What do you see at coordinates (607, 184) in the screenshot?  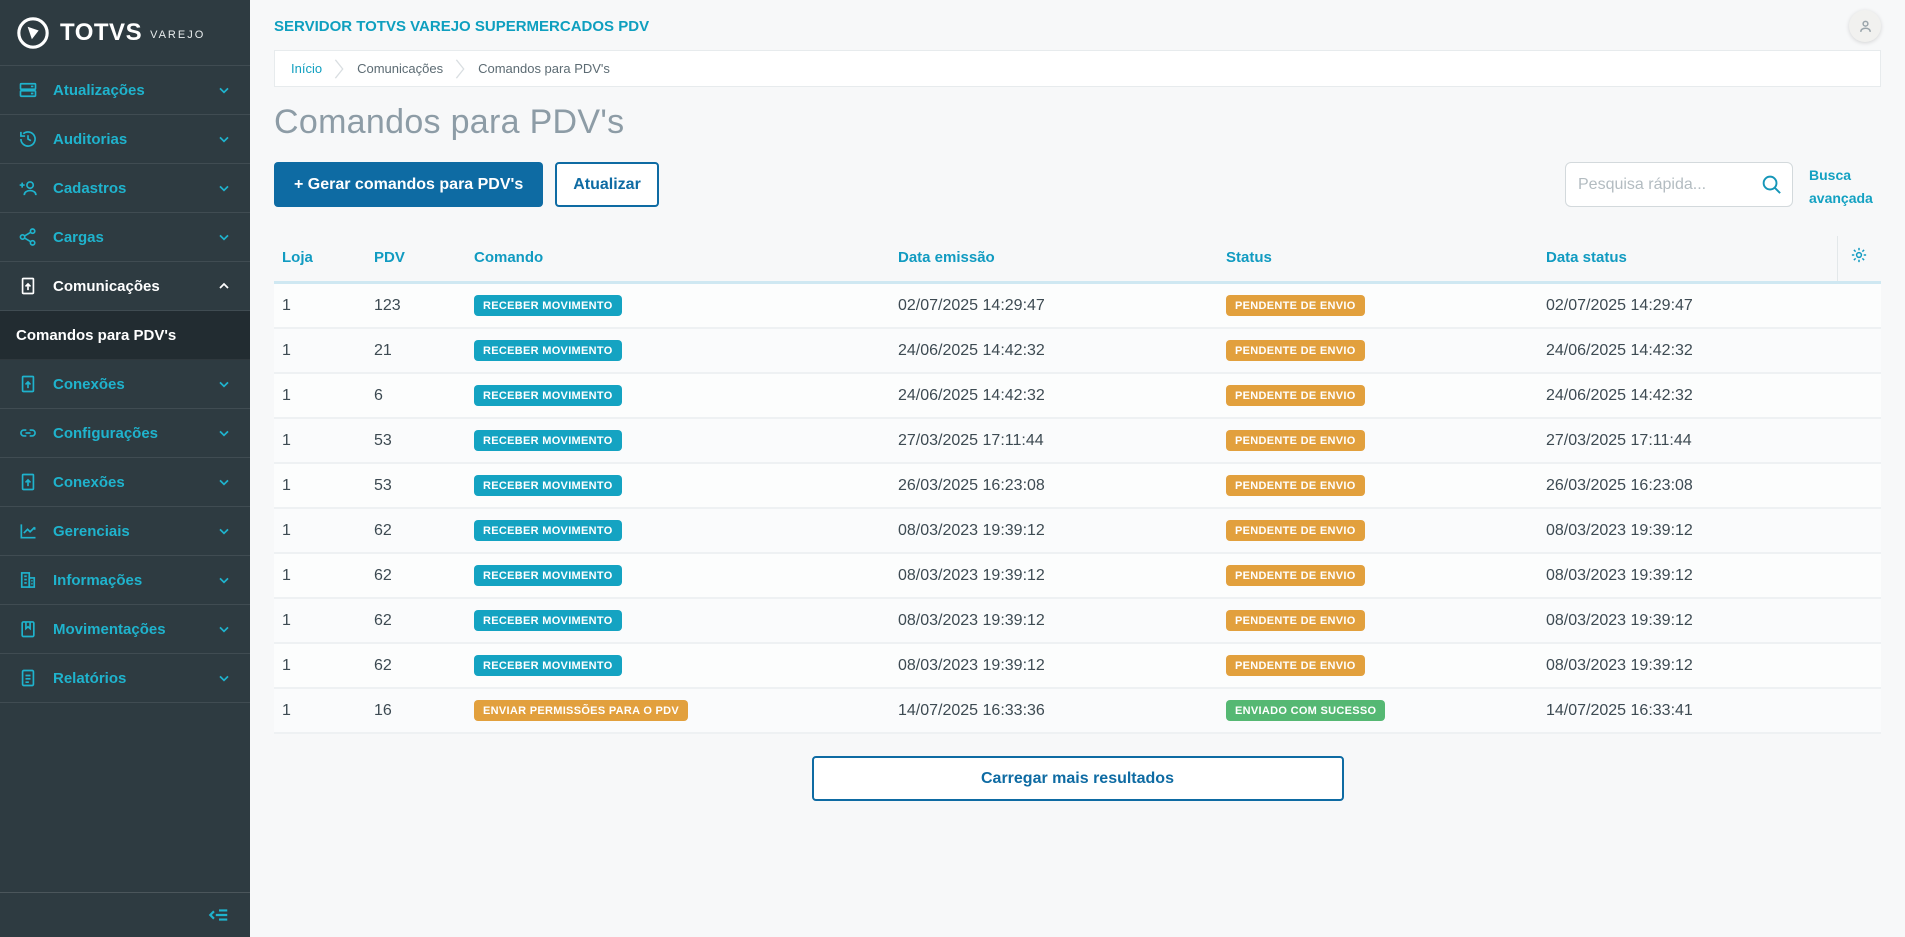 I see `refresh-button: Atualizar` at bounding box center [607, 184].